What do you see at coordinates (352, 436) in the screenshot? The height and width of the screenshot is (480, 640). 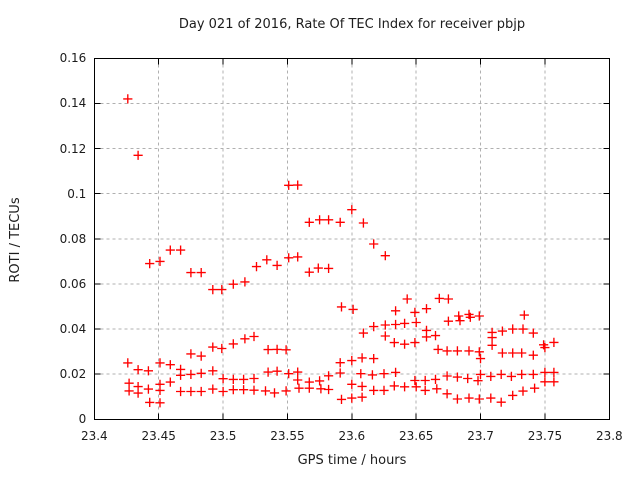 I see `x-tick-label: 23.6` at bounding box center [352, 436].